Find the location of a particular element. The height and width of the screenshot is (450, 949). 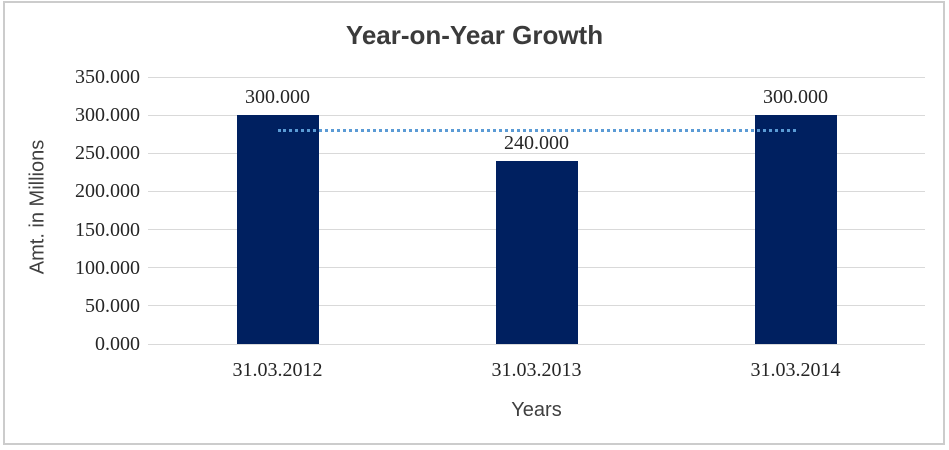

chart-title: Year-on-Year Growth is located at coordinates (474, 35).